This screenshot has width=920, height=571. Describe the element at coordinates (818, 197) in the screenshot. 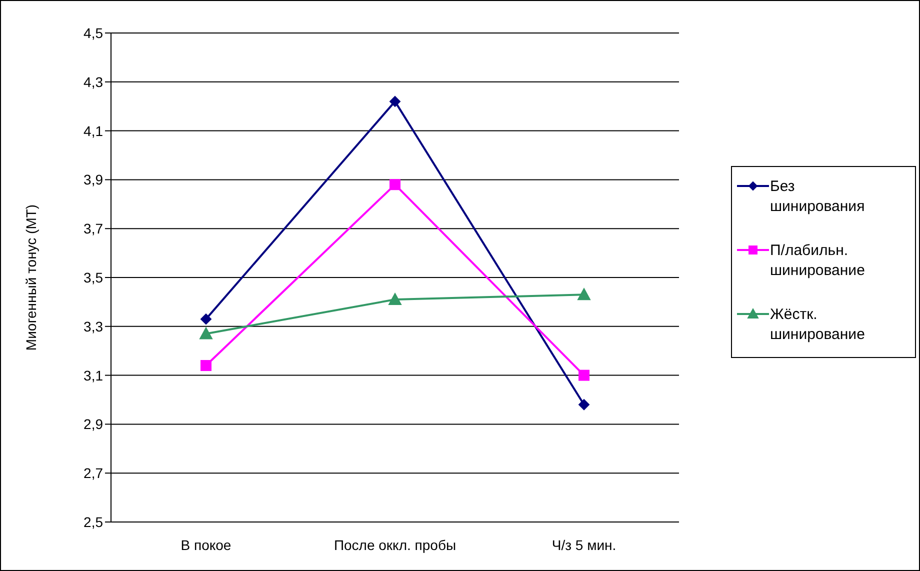

I see `legend-label: Без шинирования` at that location.